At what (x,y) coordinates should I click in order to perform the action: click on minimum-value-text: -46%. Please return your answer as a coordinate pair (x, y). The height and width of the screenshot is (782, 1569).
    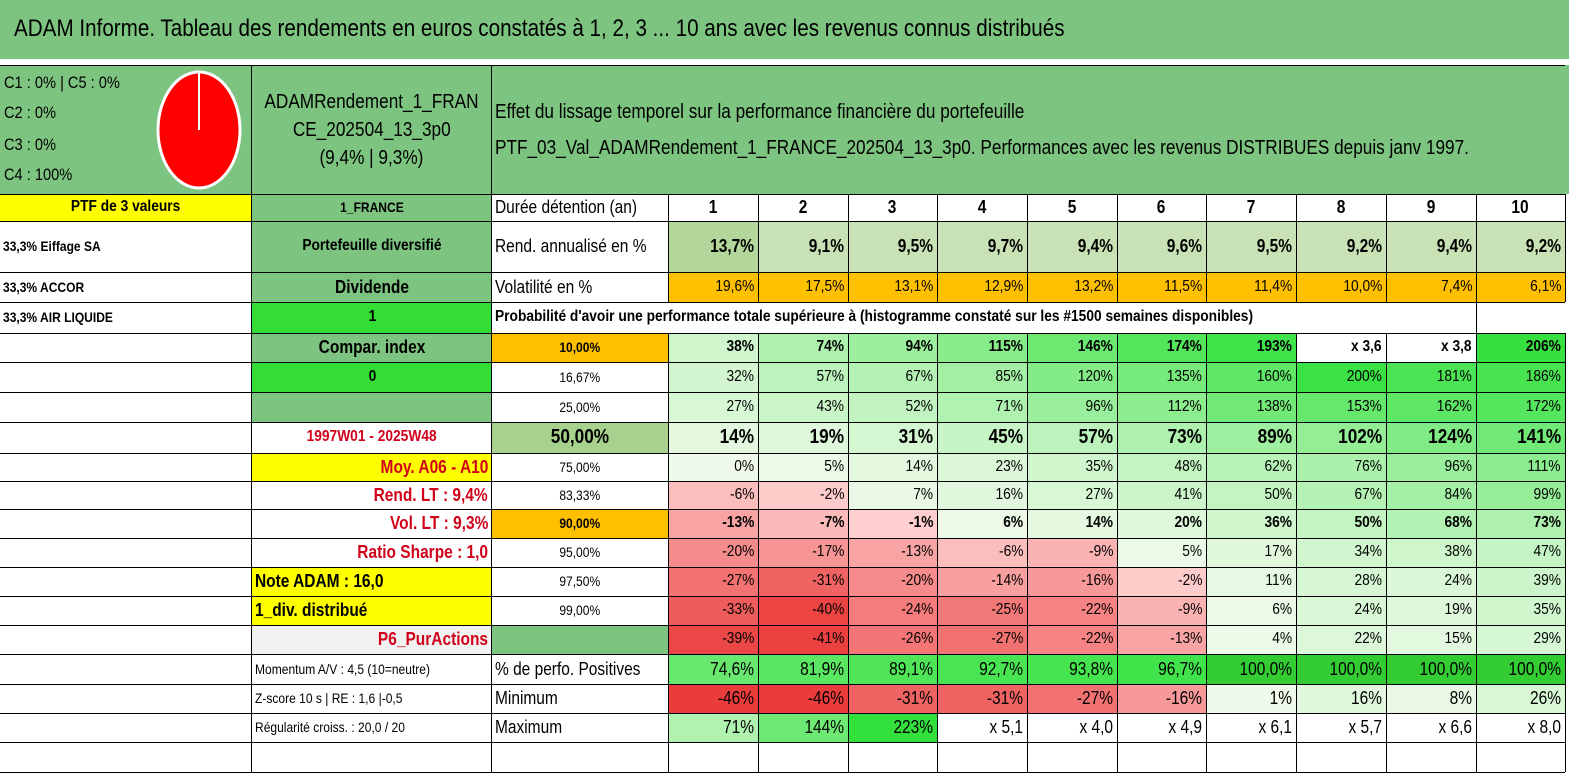
    Looking at the image, I should click on (825, 698).